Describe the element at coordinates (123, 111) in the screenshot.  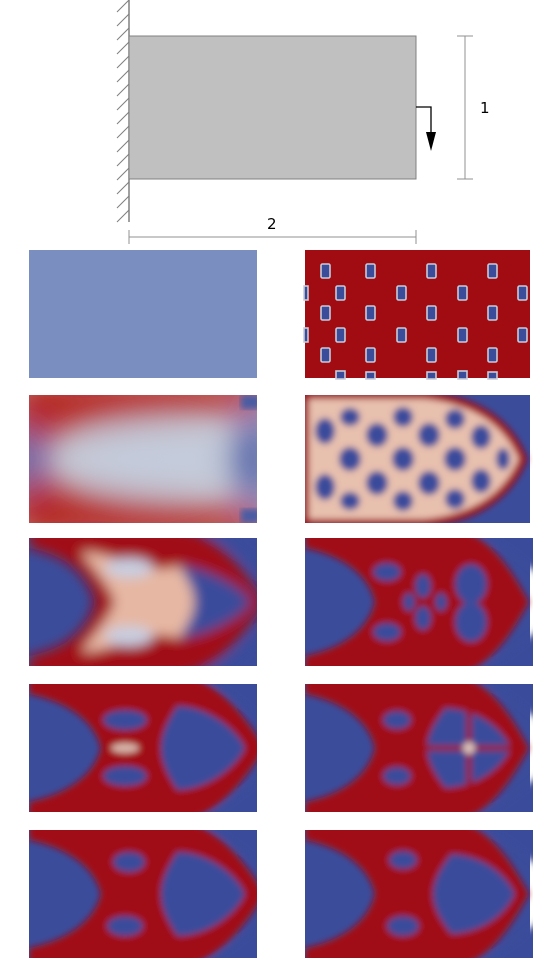
I see `fixed-support-wall` at that location.